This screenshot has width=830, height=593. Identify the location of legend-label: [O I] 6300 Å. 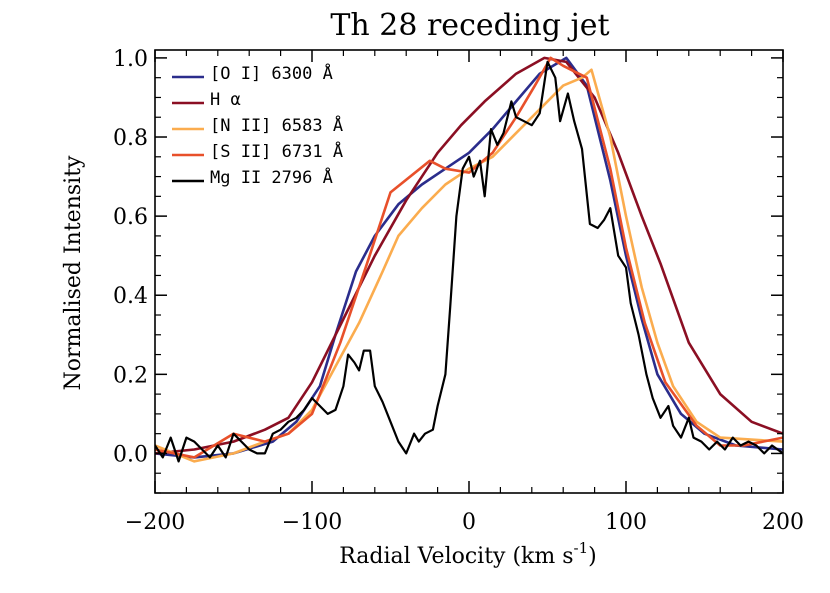
(271, 73).